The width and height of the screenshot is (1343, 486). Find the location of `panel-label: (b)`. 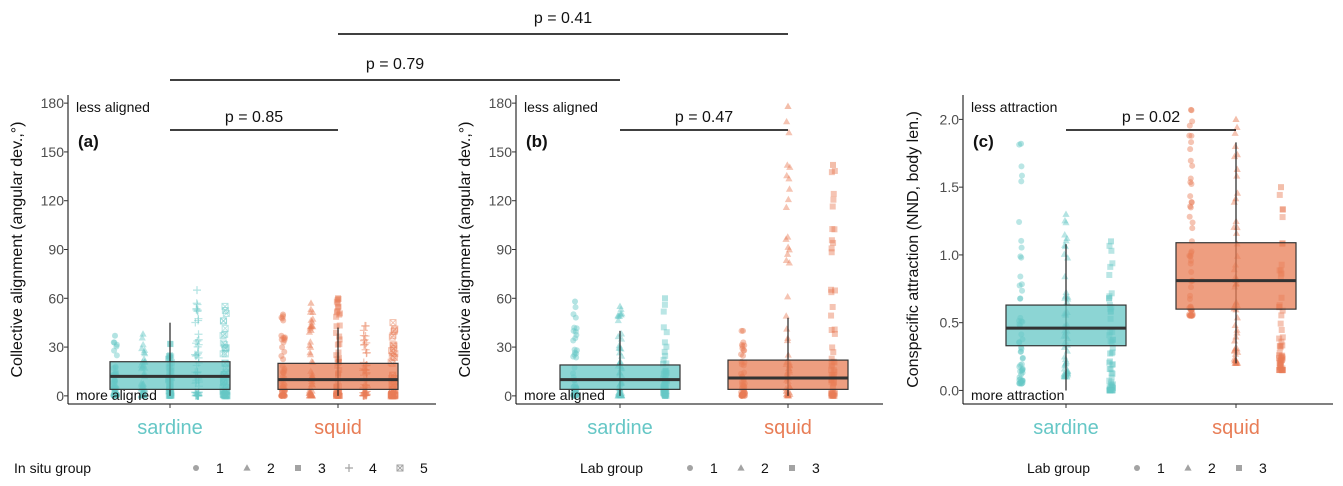

panel-label: (b) is located at coordinates (537, 141).